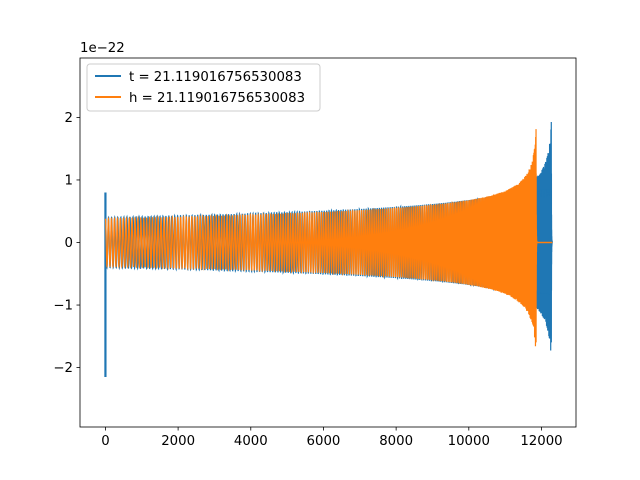  Describe the element at coordinates (469, 441) in the screenshot. I see `x-tick-label: 10000` at that location.